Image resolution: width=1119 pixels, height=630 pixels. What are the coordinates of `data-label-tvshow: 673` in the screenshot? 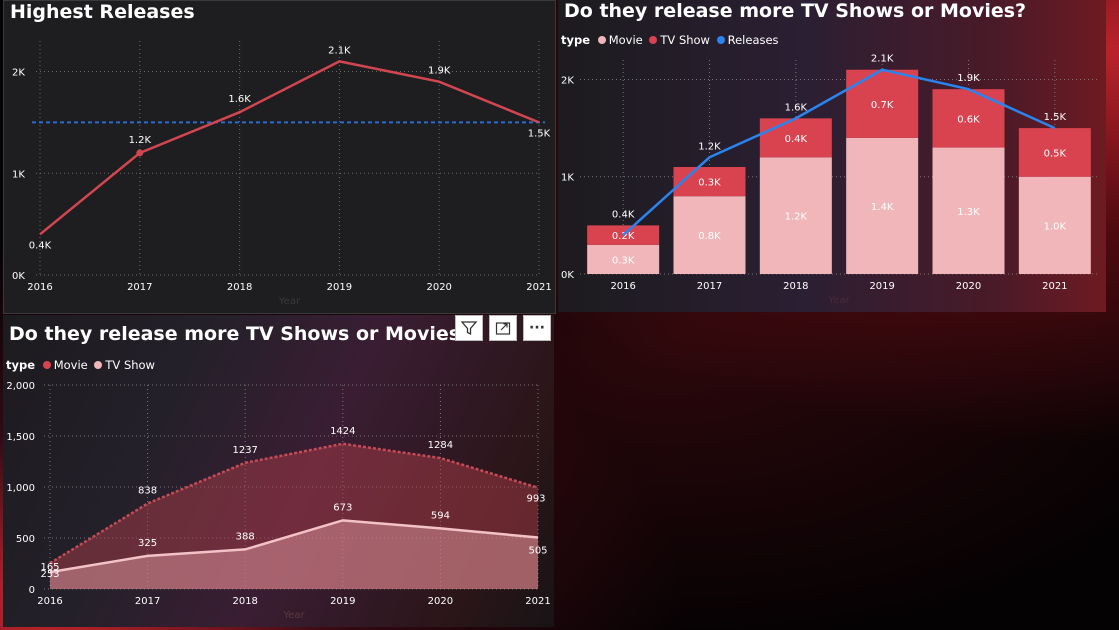 It's located at (342, 507).